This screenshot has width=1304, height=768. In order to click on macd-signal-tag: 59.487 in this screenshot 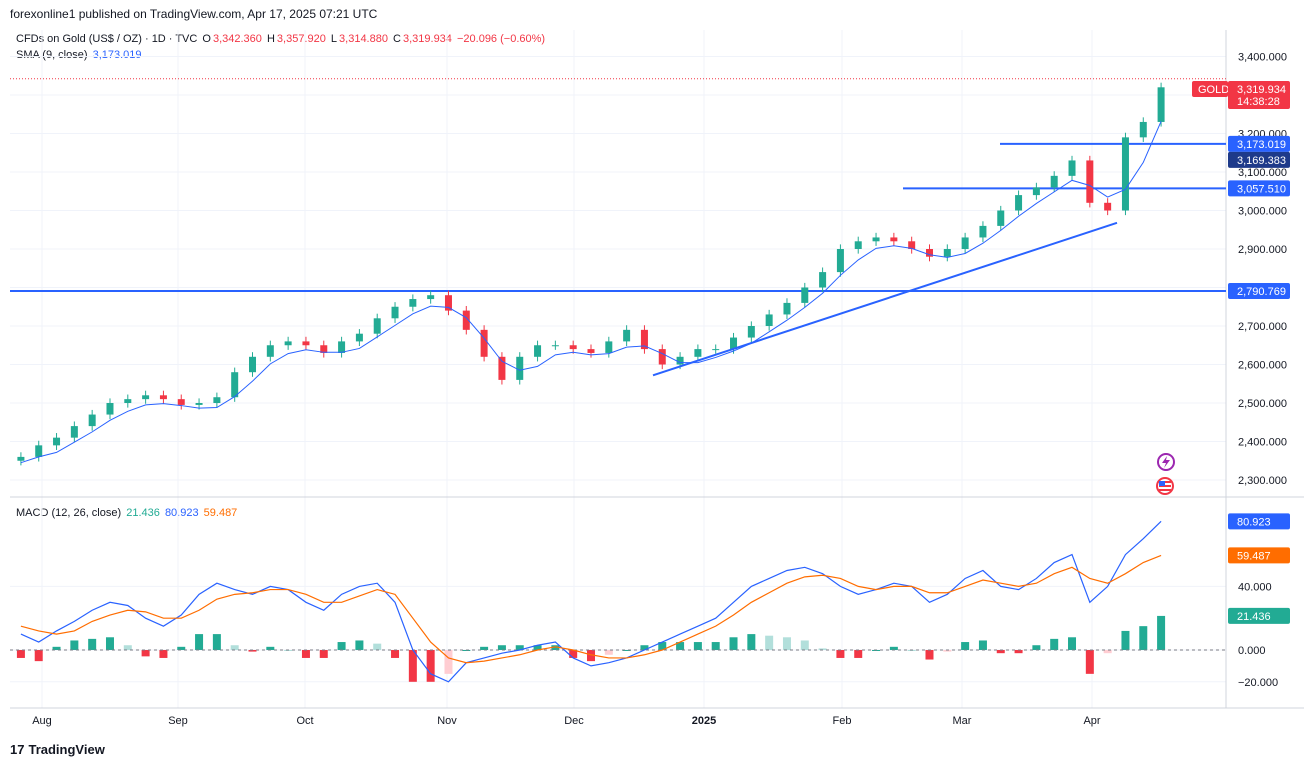, I will do `click(1254, 556)`.